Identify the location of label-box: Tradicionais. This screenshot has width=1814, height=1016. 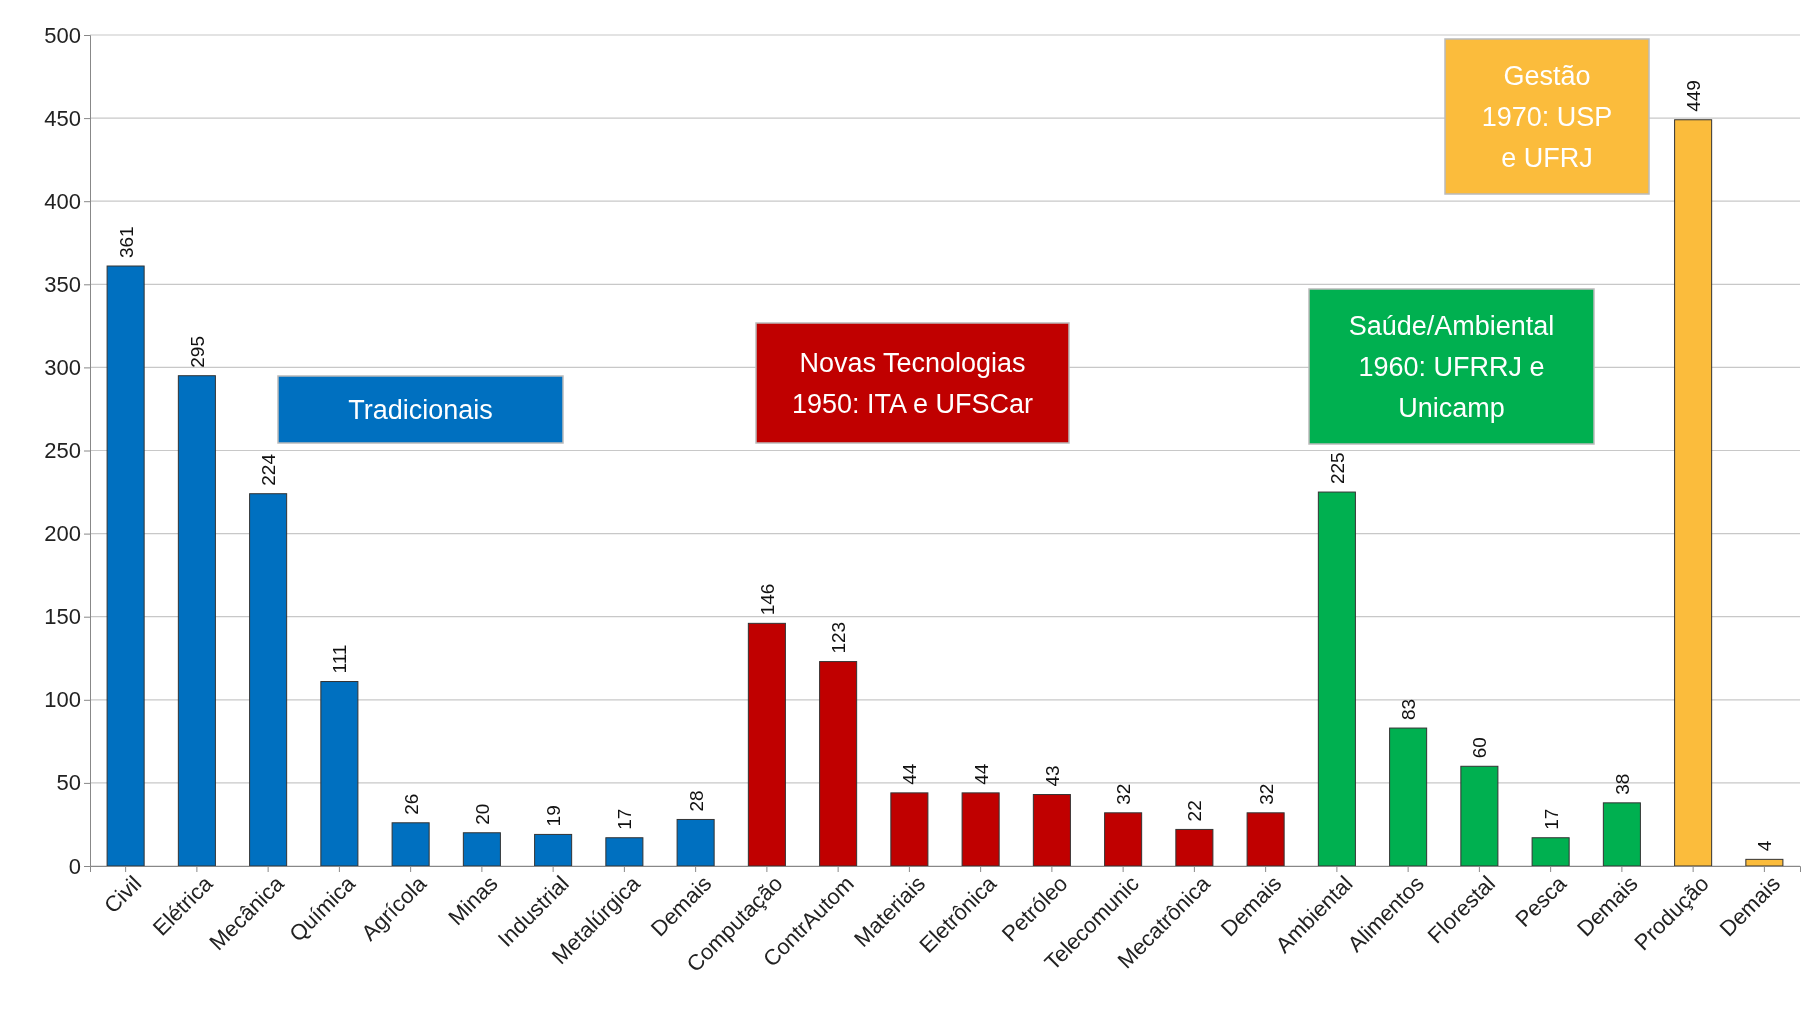
(420, 409).